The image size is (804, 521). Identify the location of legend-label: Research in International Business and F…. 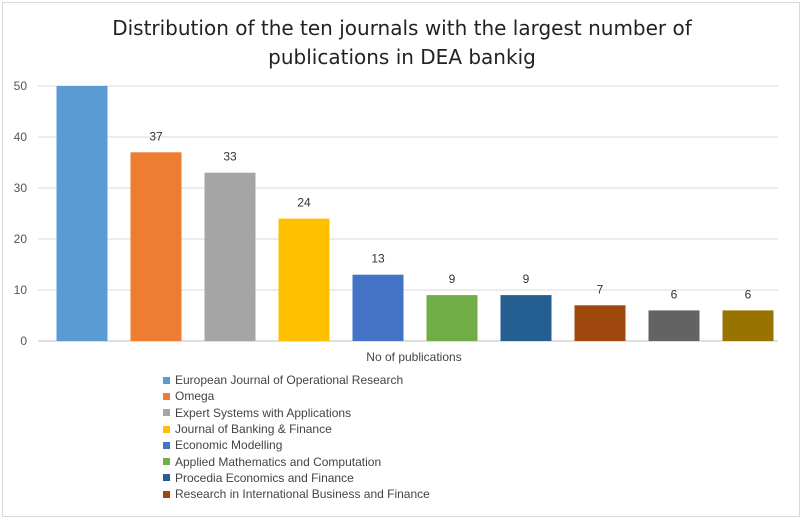
(302, 494).